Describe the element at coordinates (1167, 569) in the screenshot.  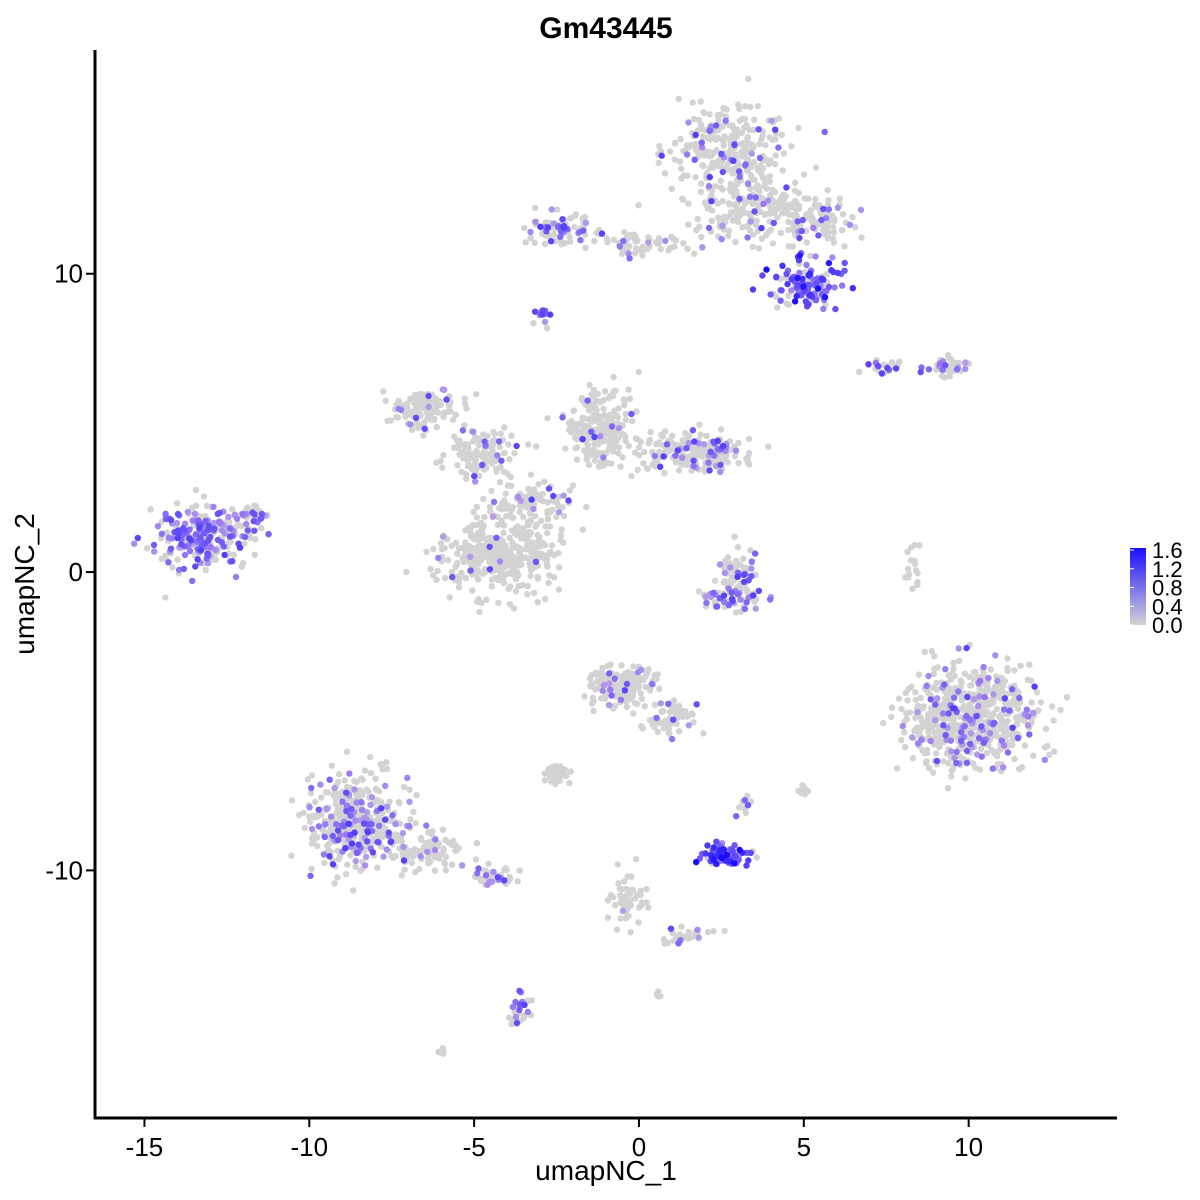
I see `colorbar-label: 1.2` at that location.